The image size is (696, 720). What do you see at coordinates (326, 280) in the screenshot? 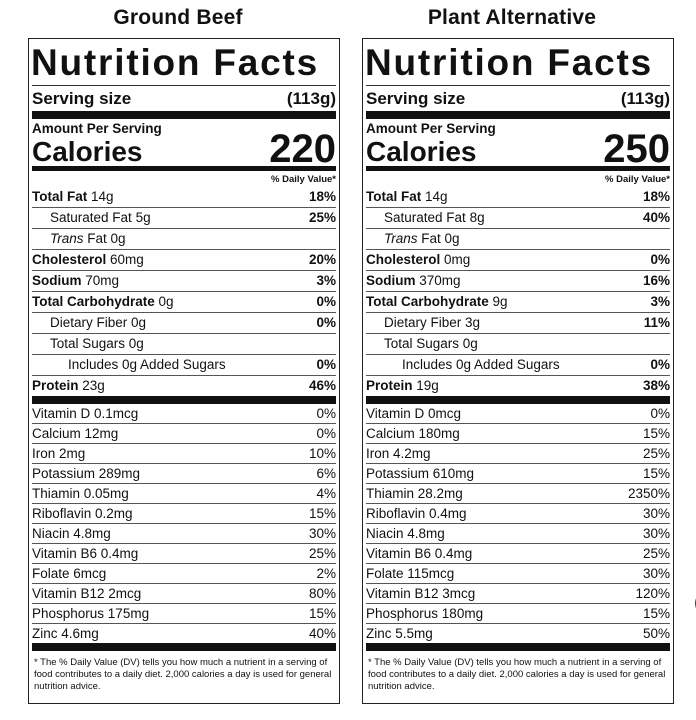
I see `nutrient-daily-value: 3%` at bounding box center [326, 280].